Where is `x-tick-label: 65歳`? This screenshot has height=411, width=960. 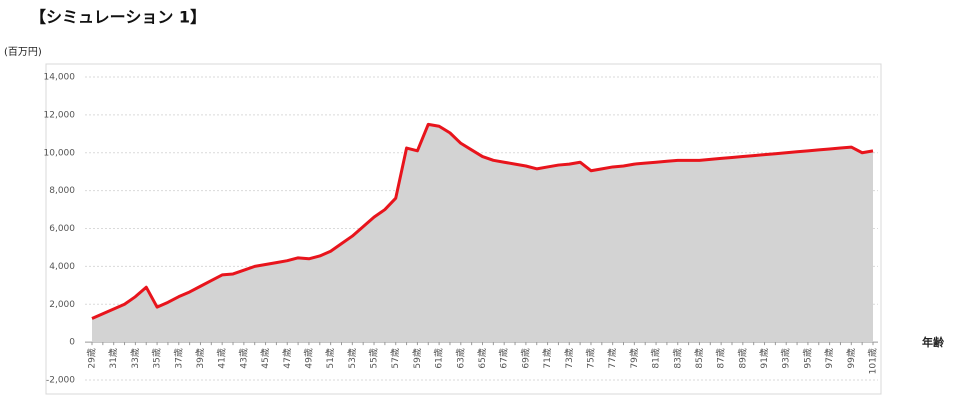 x-tick-label: 65歳 is located at coordinates (482, 358).